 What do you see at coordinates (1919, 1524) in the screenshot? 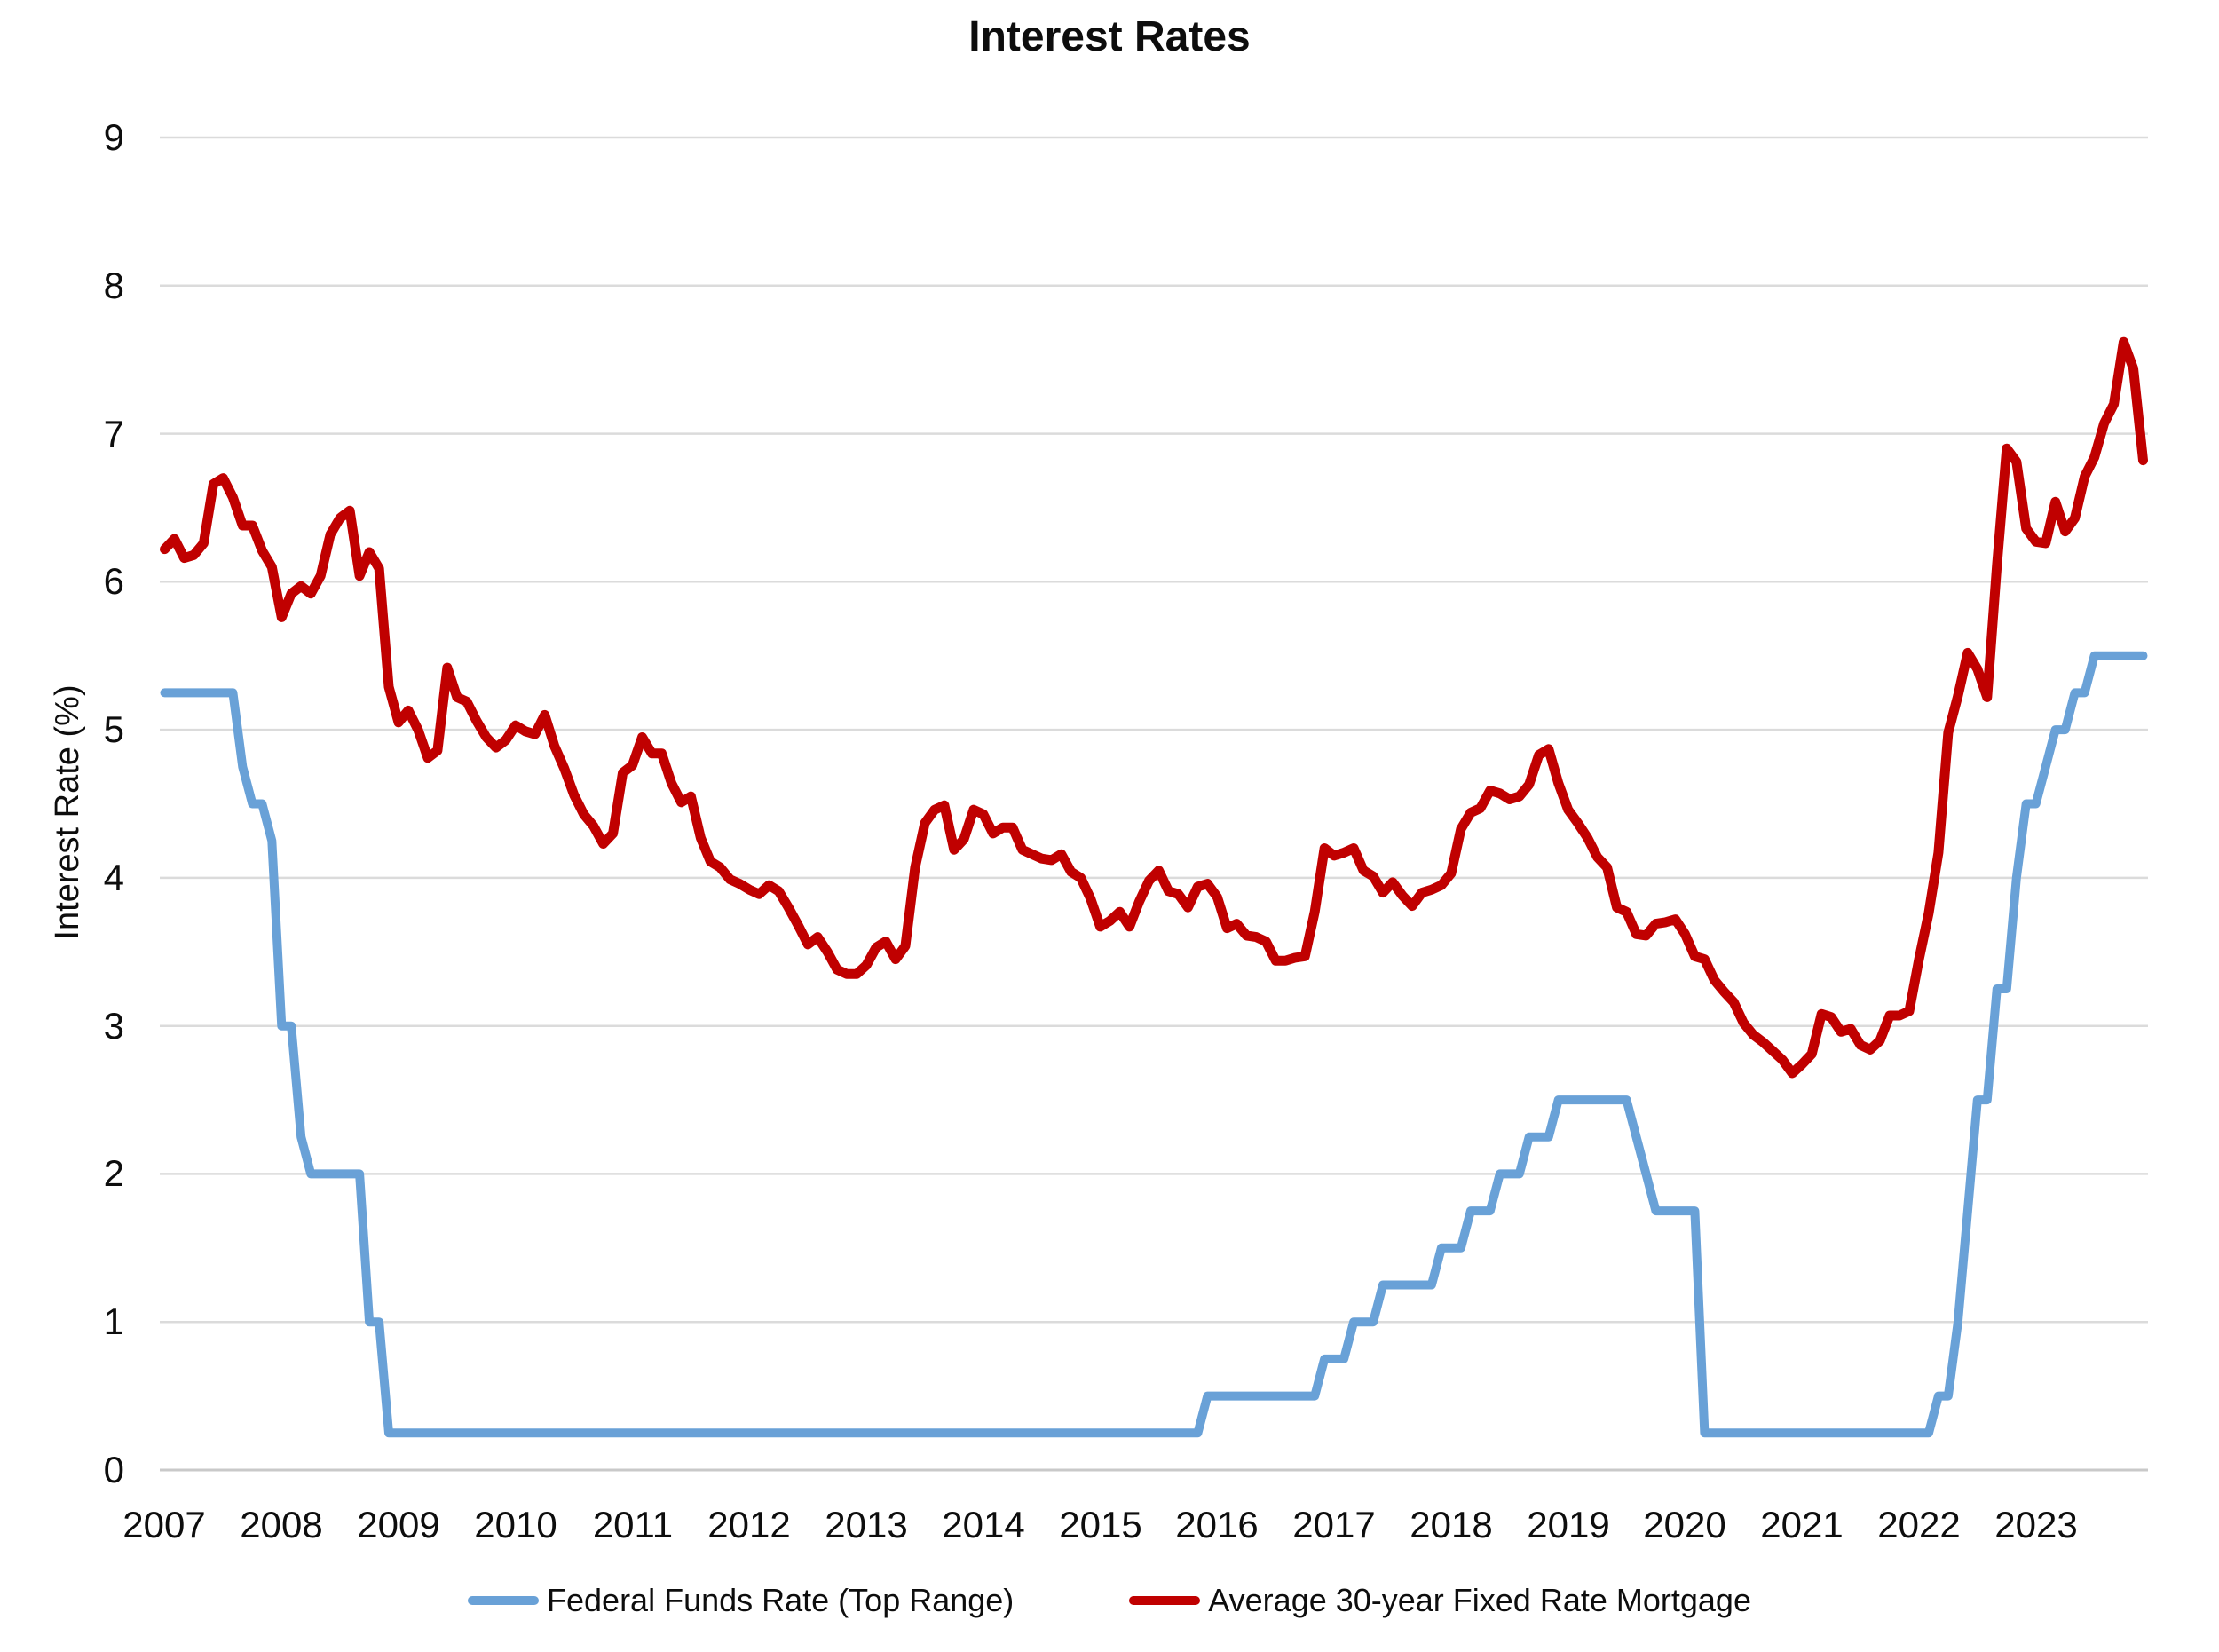
I see `x-tick-label-2022: 2022` at bounding box center [1919, 1524].